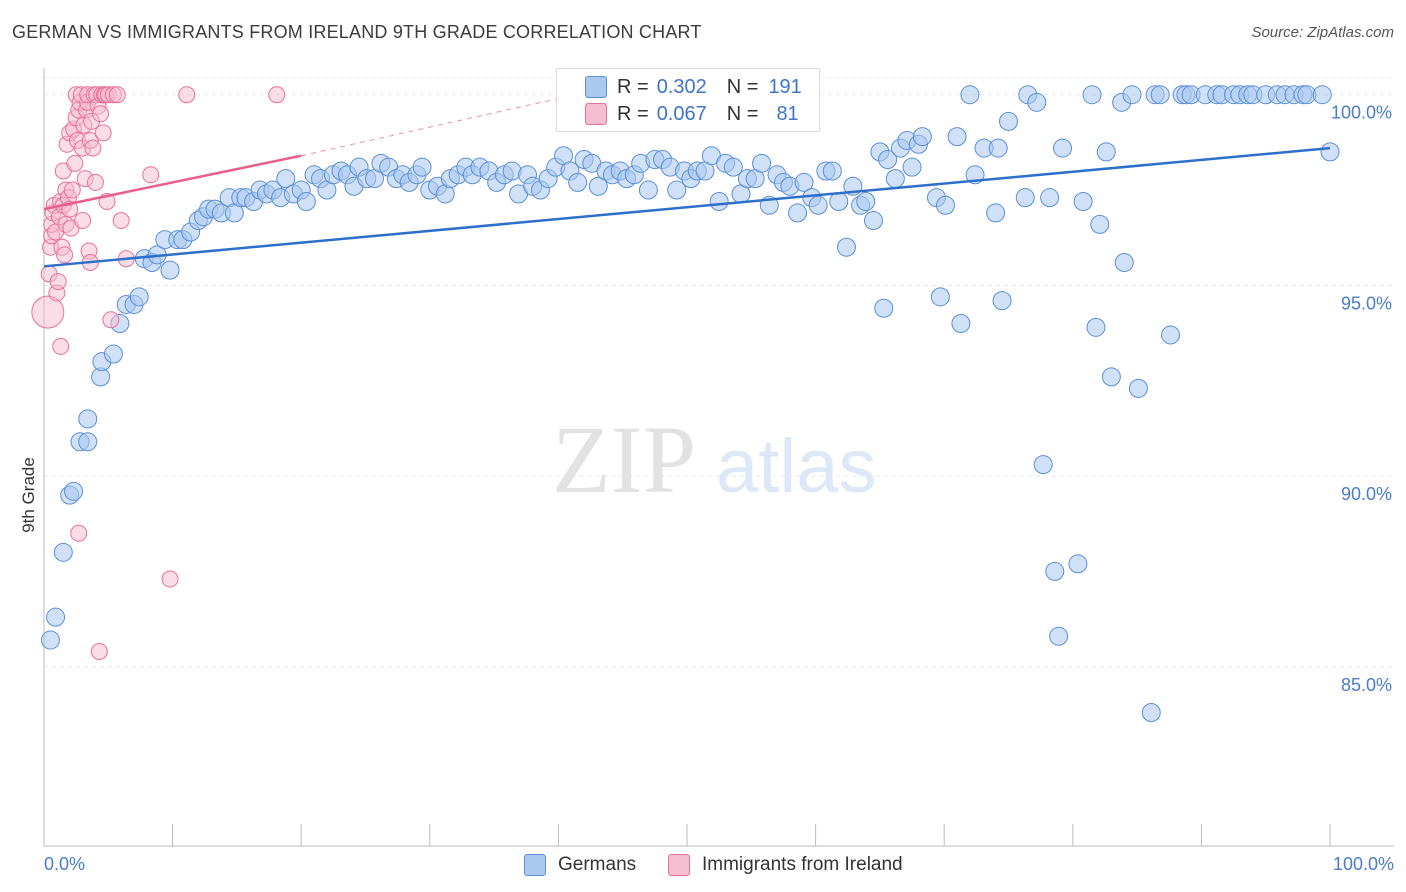 The image size is (1406, 892). I want to click on x-tick-label-start: 0.0%, so click(64, 864).